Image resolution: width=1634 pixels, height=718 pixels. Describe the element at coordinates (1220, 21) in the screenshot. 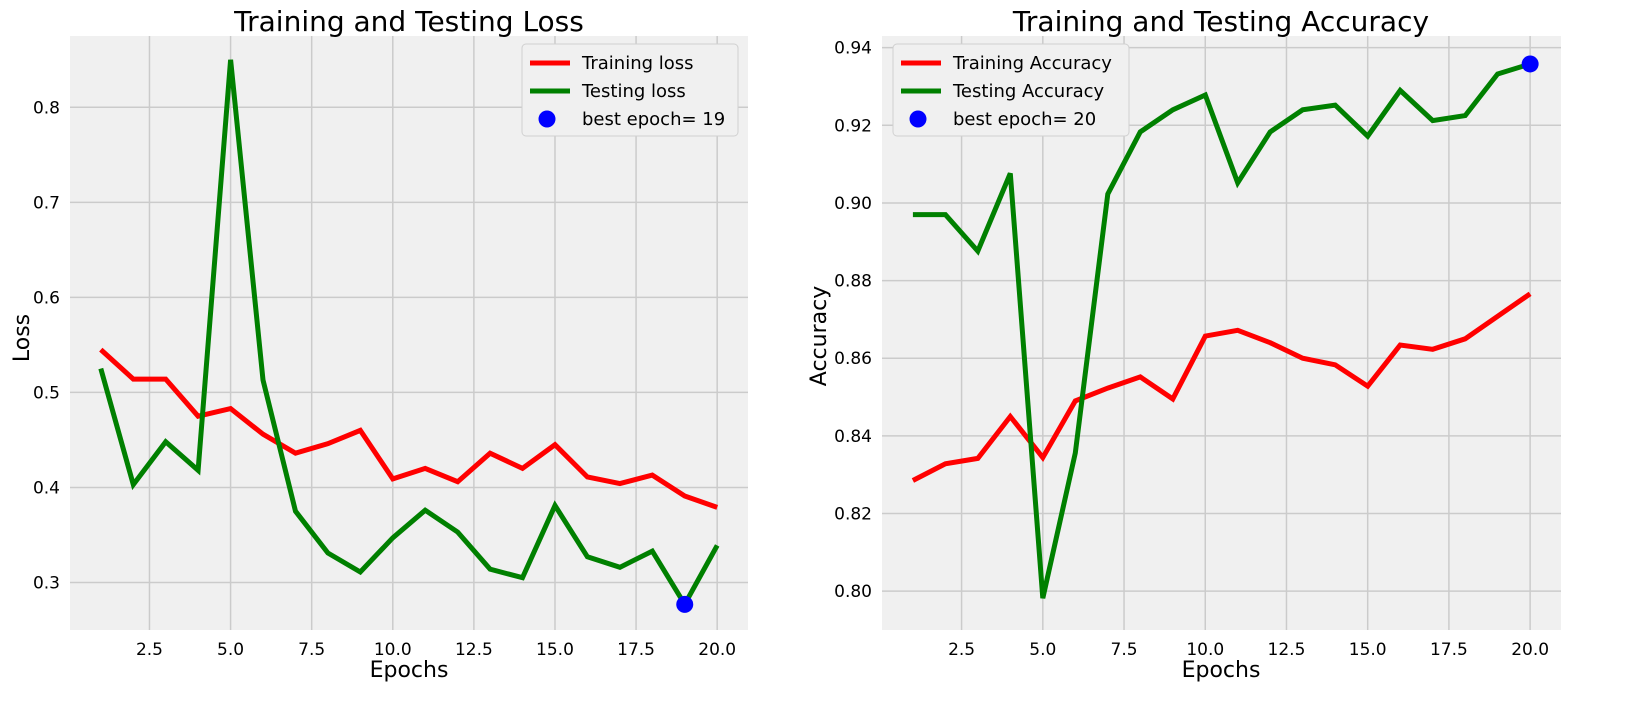

I see `accuracy-chart-title: Training and Testing Accuracy` at that location.